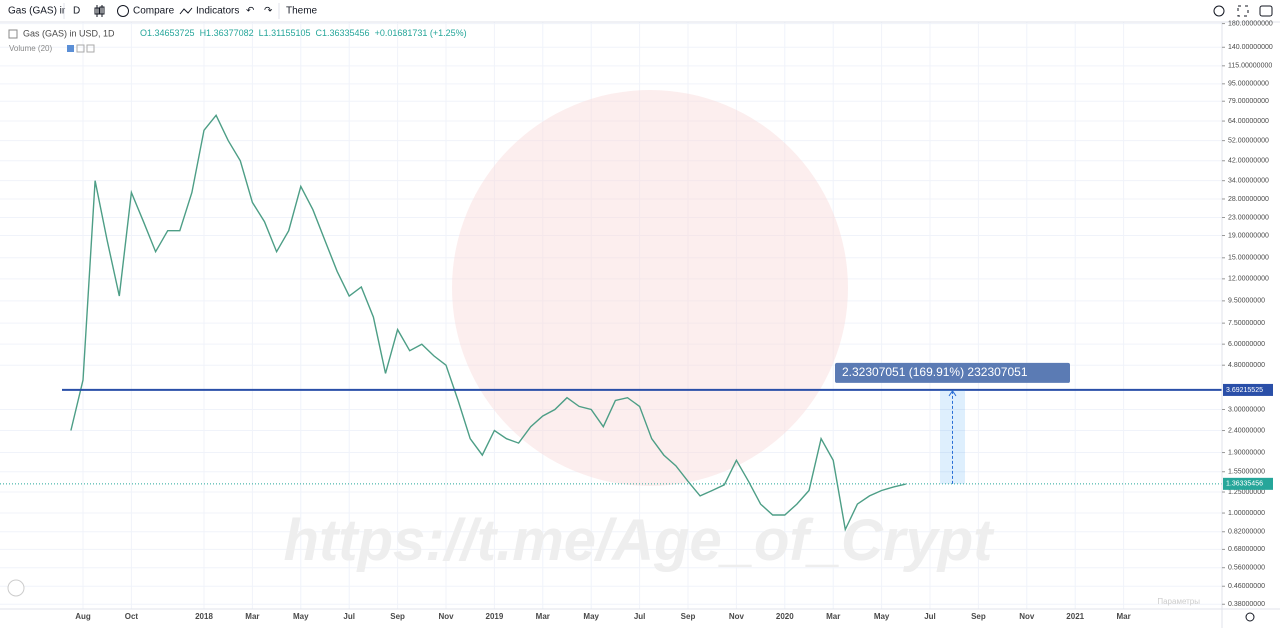  Describe the element at coordinates (1219, 11) in the screenshot. I see `settings-button` at that location.